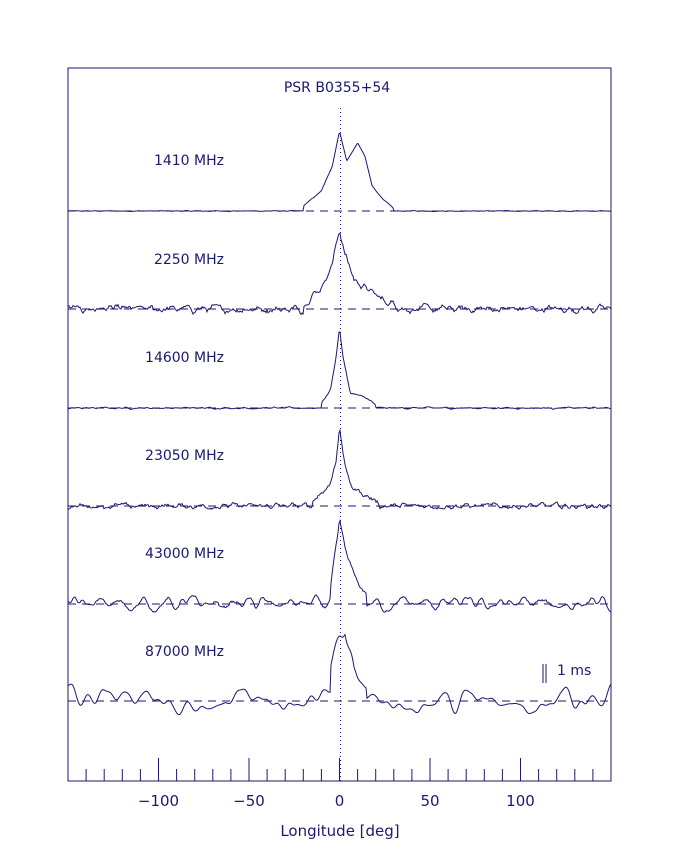 The width and height of the screenshot is (680, 850). I want to click on x-tick-label: −100, so click(158, 801).